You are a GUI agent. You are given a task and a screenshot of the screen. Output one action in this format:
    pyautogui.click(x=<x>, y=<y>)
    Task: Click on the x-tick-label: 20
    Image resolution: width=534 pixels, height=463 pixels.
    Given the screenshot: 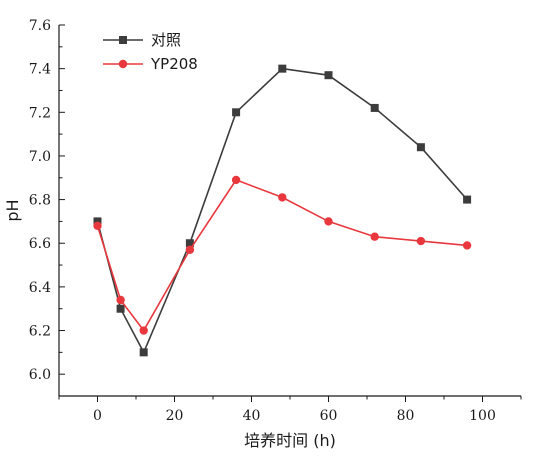 What is the action you would take?
    pyautogui.click(x=175, y=416)
    